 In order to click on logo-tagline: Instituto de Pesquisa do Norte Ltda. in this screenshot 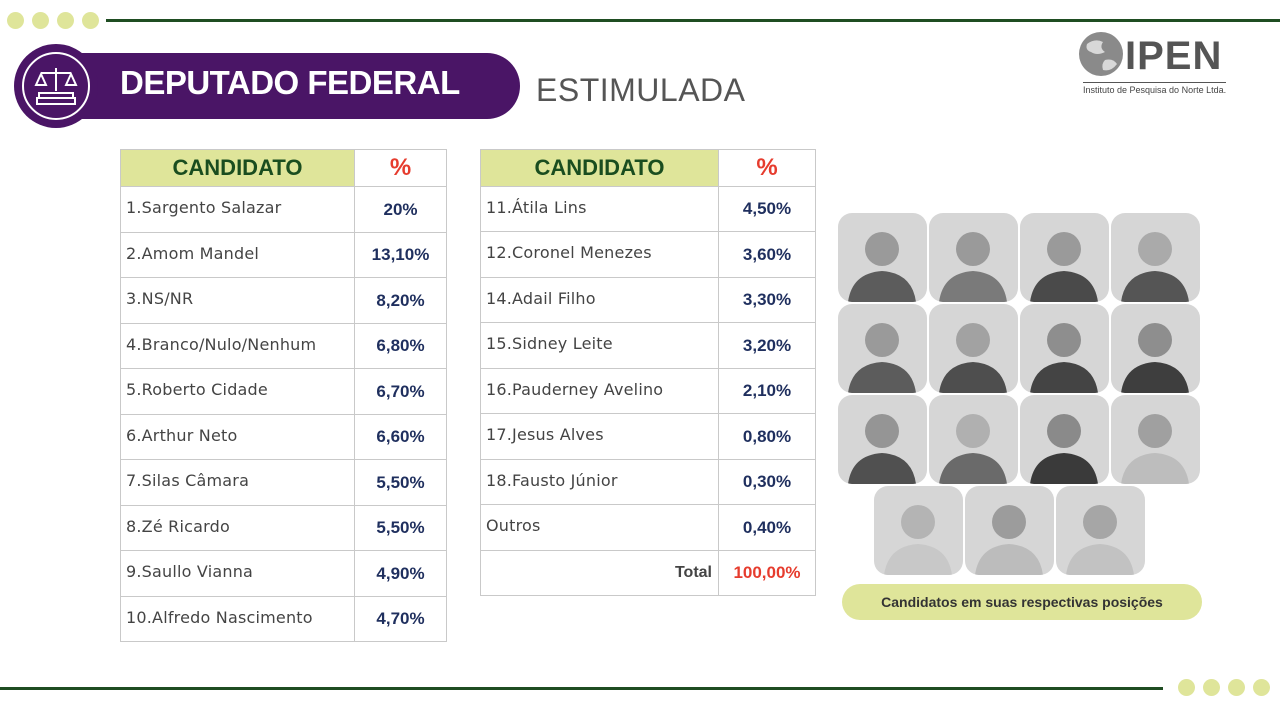, I will do `click(1155, 88)`.